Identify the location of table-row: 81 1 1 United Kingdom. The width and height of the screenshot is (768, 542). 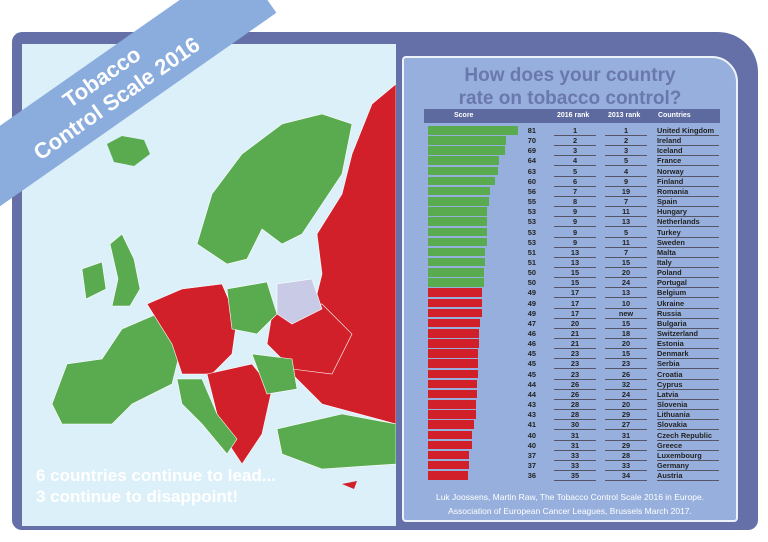
(572, 130).